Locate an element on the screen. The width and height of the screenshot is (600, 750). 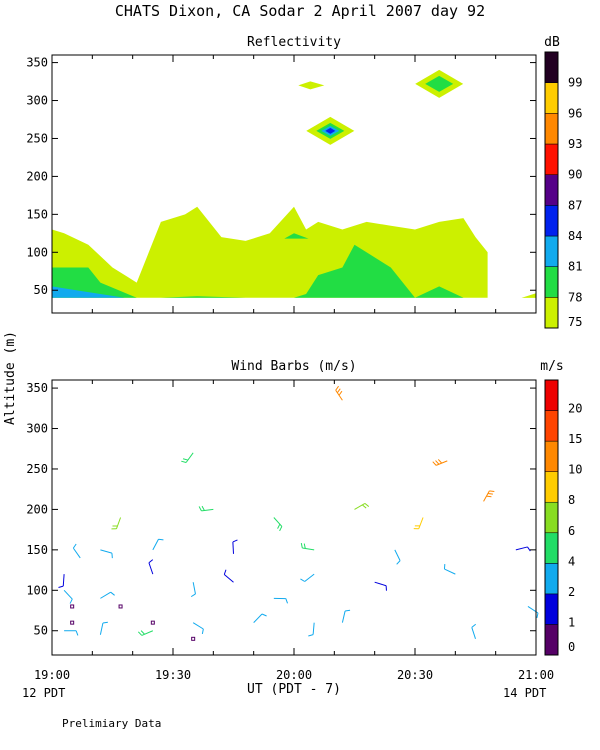
colorbar-label: 10 is located at coordinates (575, 470).